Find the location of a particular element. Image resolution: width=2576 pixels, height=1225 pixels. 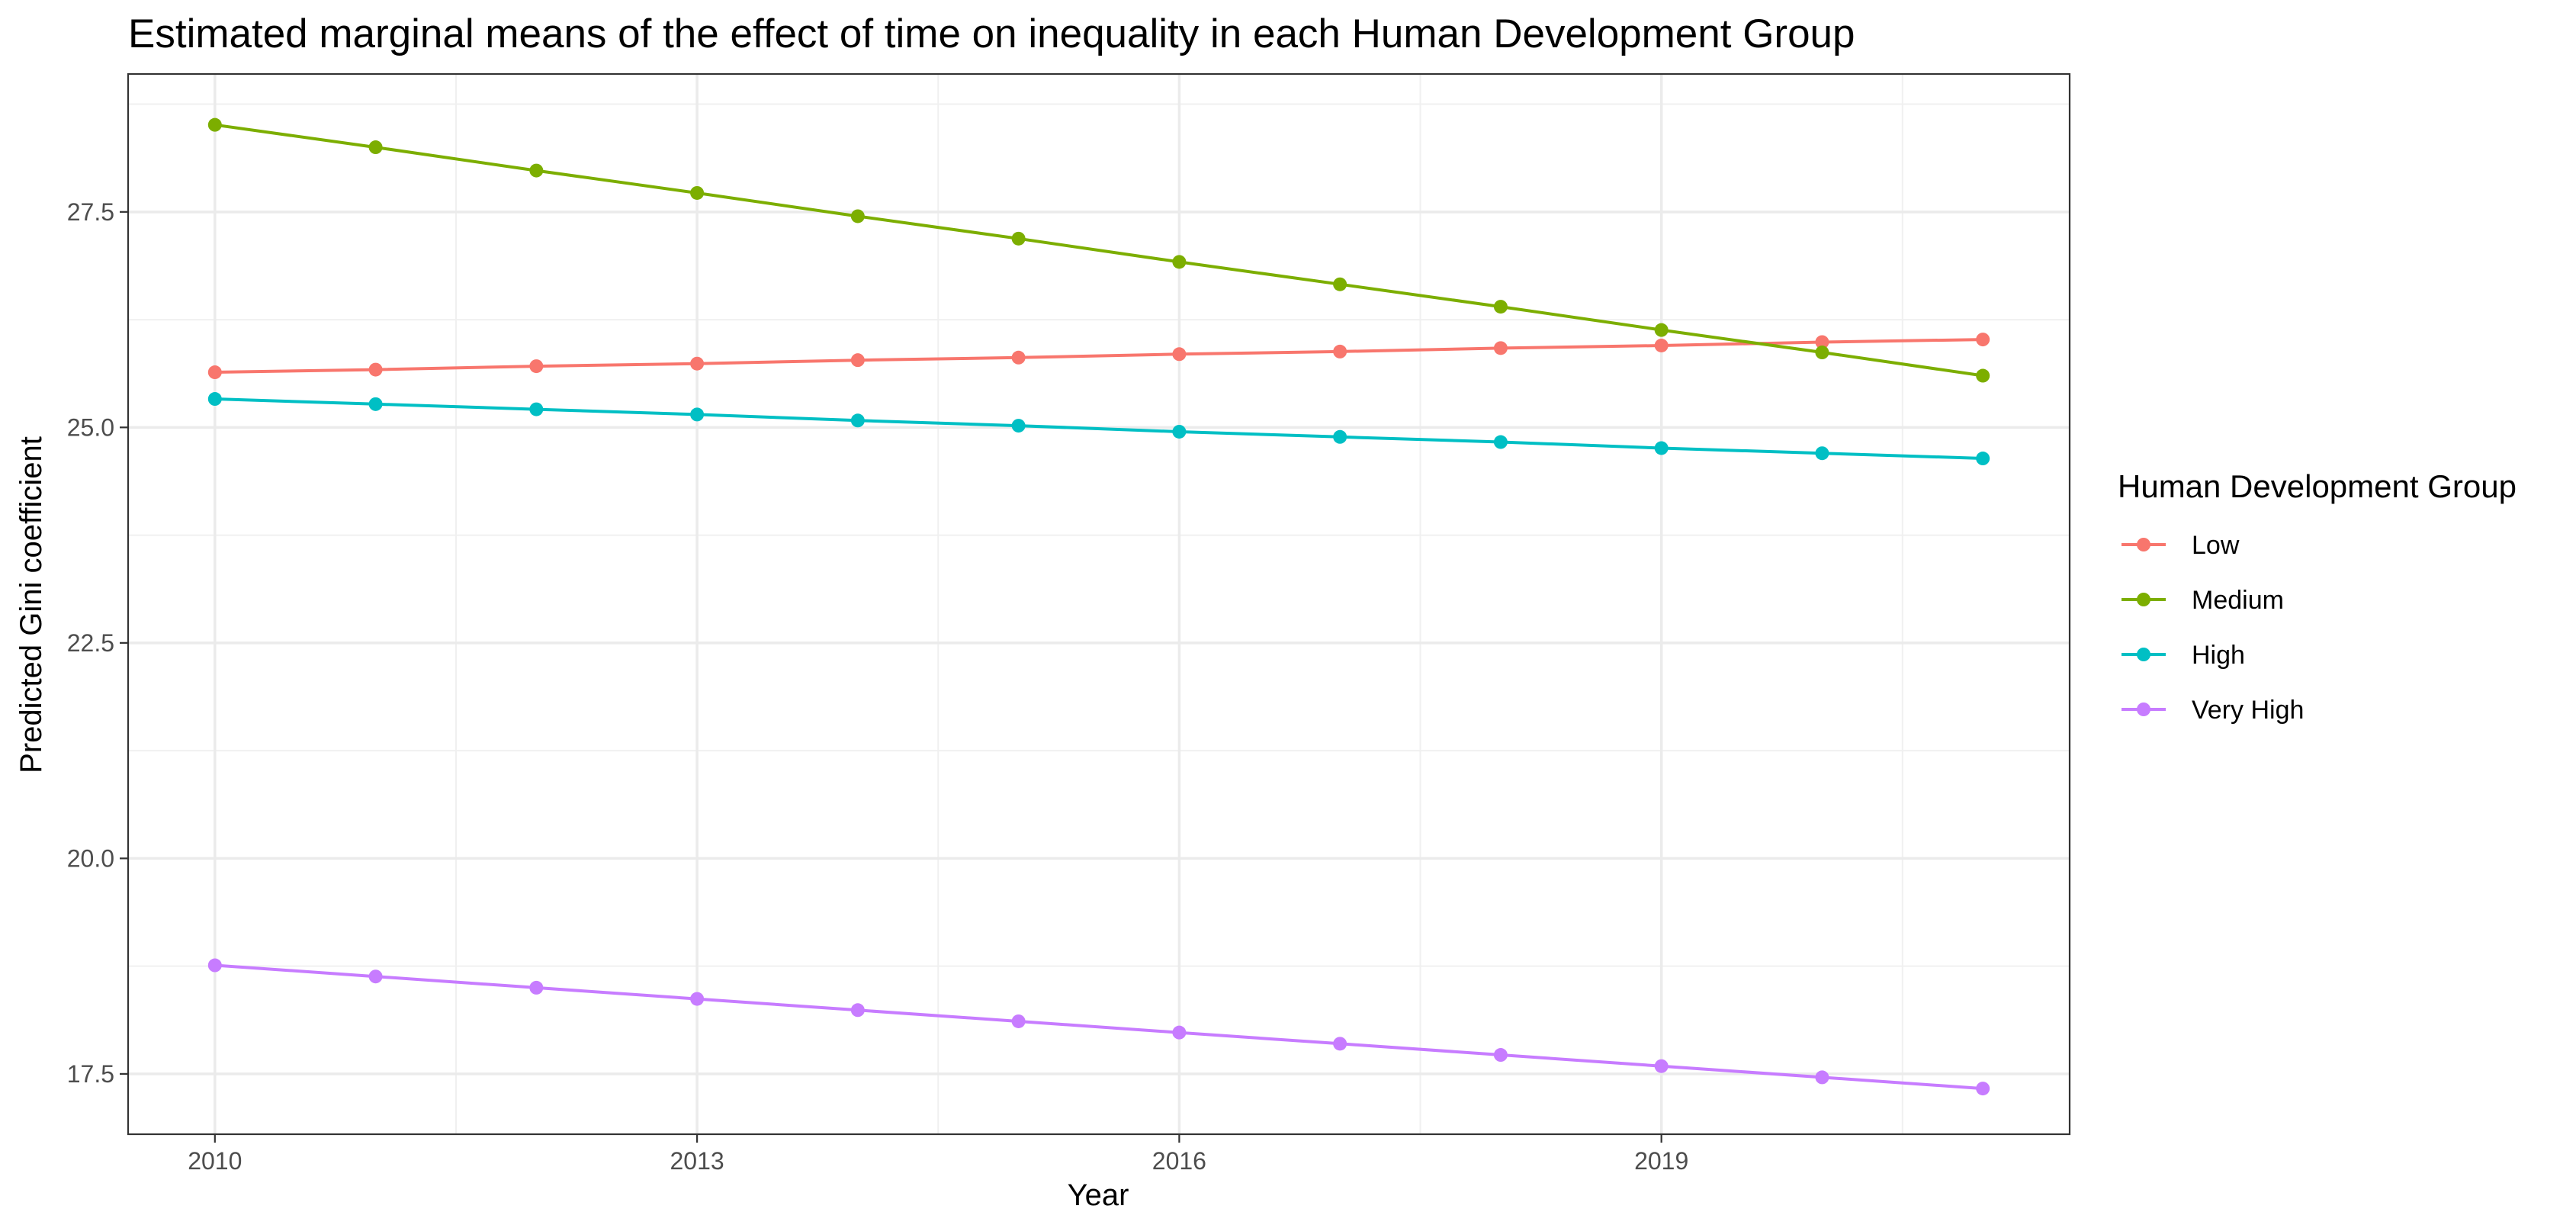

legend-item-very-high: Very High is located at coordinates (2213, 711).